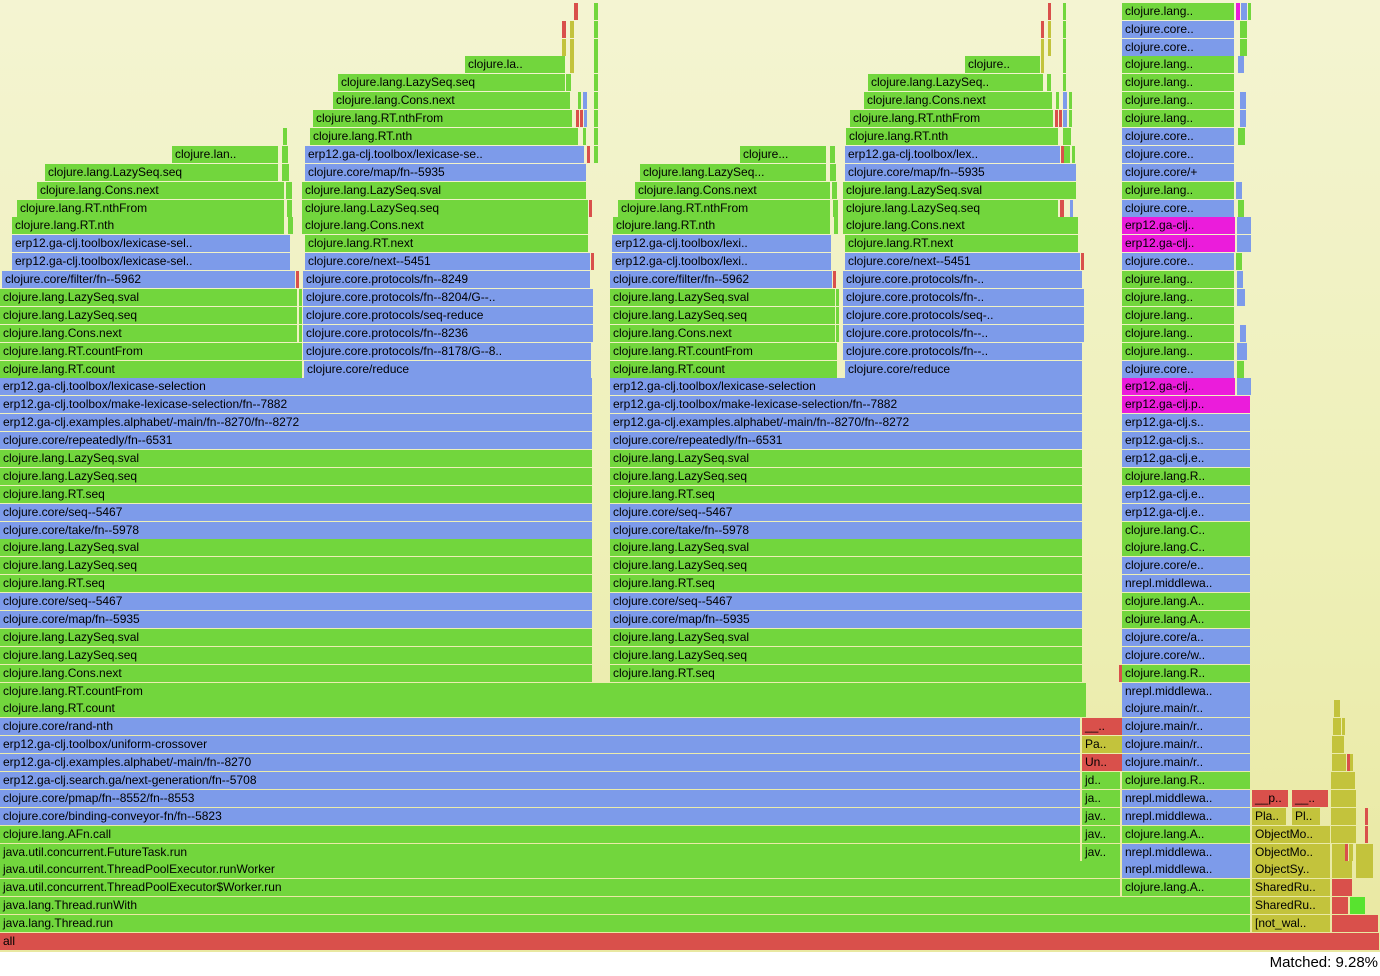 Image resolution: width=1380 pixels, height=976 pixels. Describe the element at coordinates (1002, 64) in the screenshot. I see `flame-frame: clojure..` at that location.